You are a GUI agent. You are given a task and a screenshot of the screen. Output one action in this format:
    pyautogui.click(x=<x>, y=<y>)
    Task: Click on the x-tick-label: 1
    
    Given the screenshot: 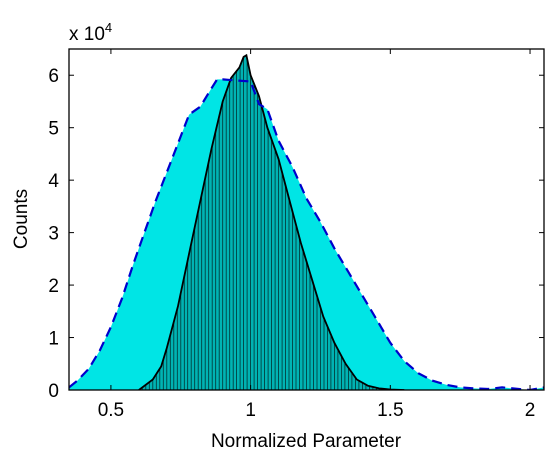 What is the action you would take?
    pyautogui.click(x=250, y=410)
    